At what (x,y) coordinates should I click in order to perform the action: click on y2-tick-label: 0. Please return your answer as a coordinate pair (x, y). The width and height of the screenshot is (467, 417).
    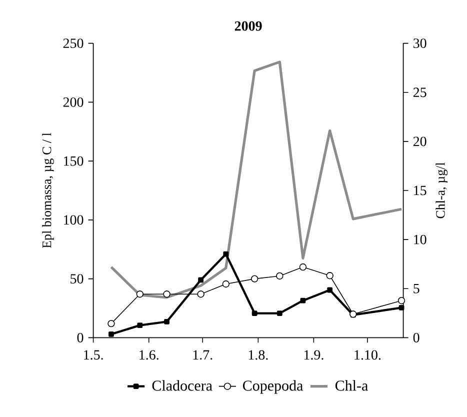
    Looking at the image, I should click on (416, 337).